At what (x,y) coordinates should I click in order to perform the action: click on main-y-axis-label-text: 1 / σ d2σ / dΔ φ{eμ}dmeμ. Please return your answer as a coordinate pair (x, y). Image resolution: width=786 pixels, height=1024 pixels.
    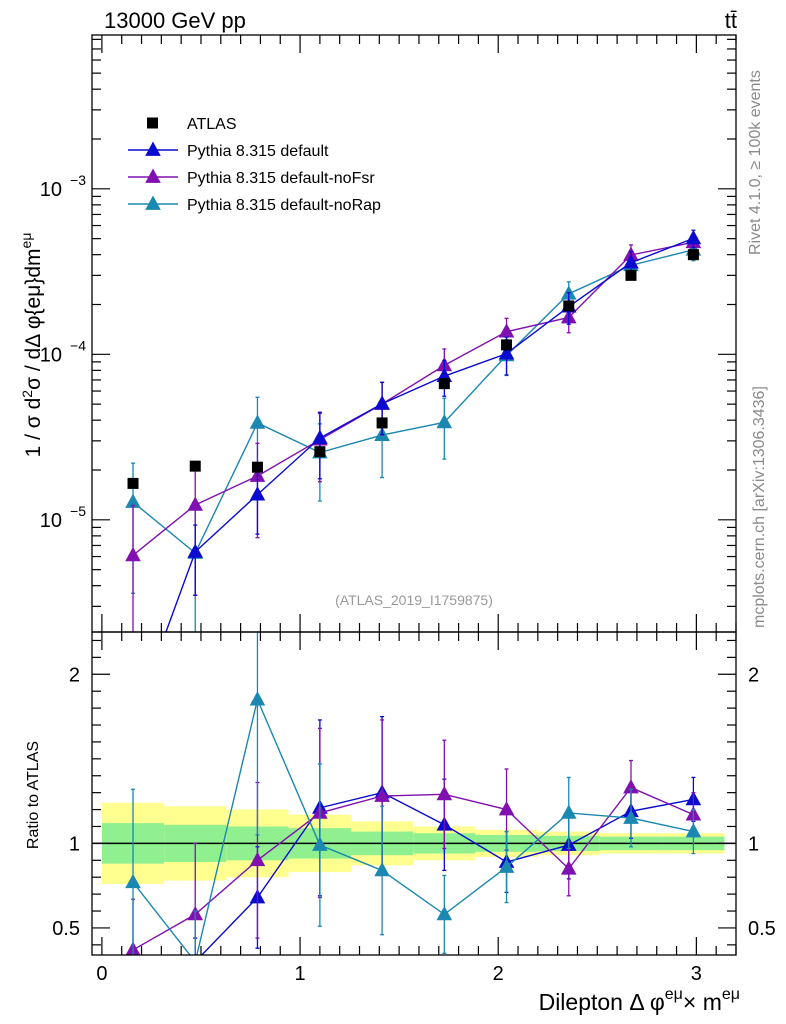
    Looking at the image, I should click on (31, 345).